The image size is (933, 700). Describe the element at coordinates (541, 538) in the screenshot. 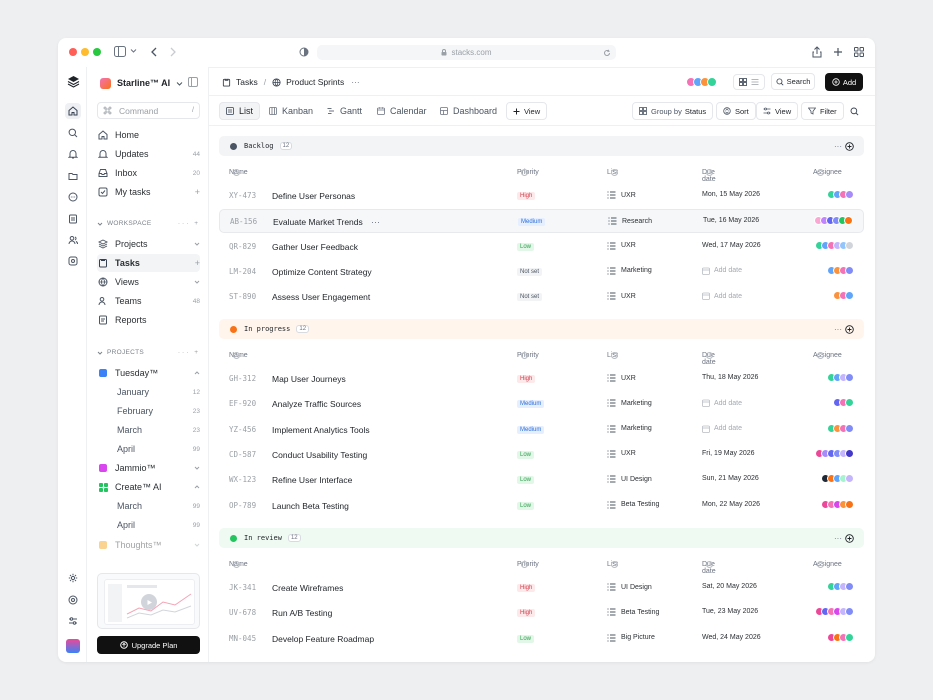

I see `group-header: In review 12 ···` at that location.